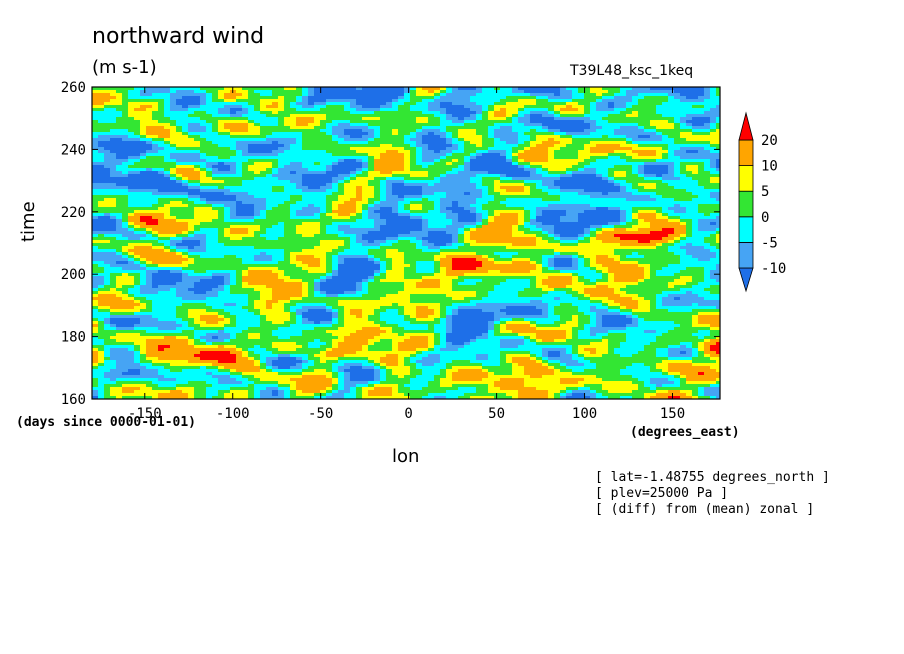 This screenshot has width=904, height=654. Describe the element at coordinates (685, 432) in the screenshot. I see `x-axis-units: (degrees_east)` at that location.